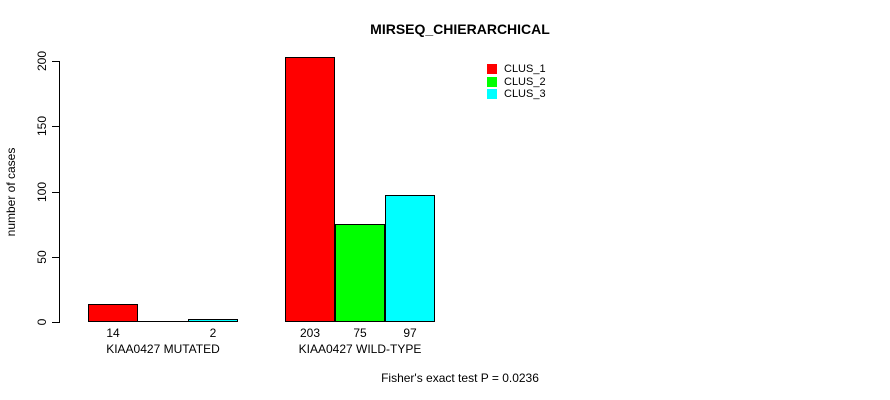  What do you see at coordinates (525, 94) in the screenshot?
I see `legend-label: CLUS_3` at bounding box center [525, 94].